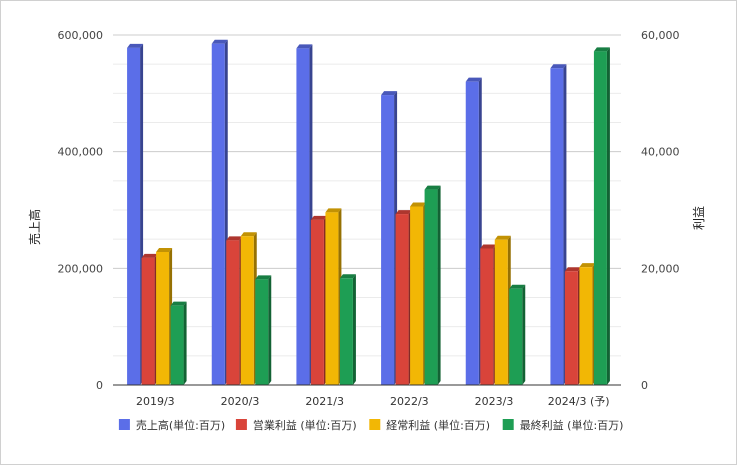 The height and width of the screenshot is (468, 737). I want to click on left-tick-label: 400,000, so click(81, 152).